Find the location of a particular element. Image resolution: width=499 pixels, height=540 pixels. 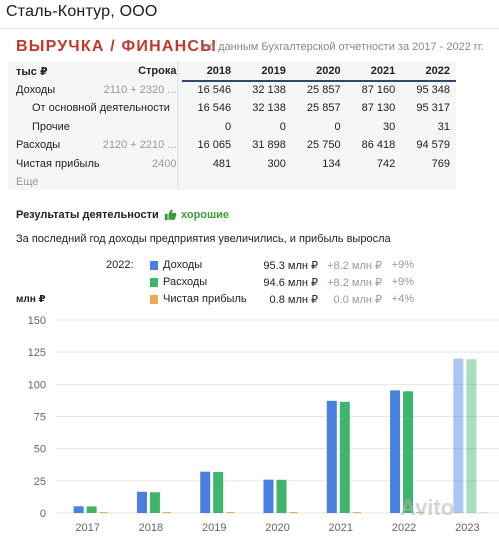

x-tick-label: 2022 is located at coordinates (404, 528).